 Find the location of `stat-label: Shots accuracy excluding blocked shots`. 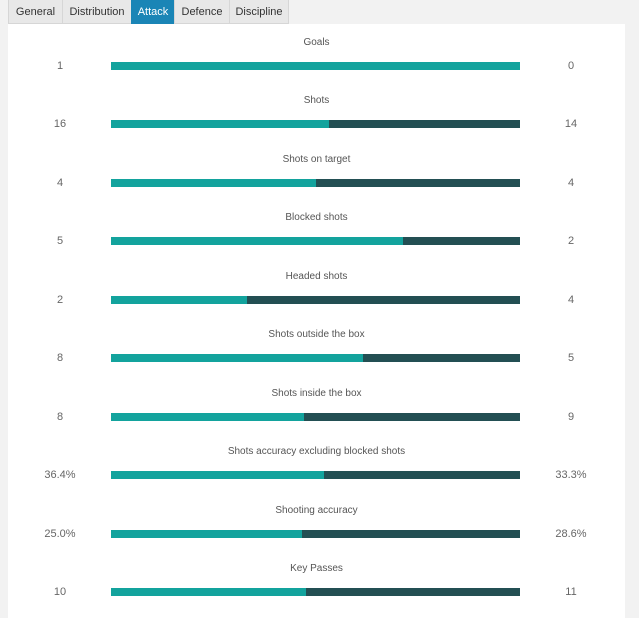

stat-label: Shots accuracy excluding blocked shots is located at coordinates (316, 451).